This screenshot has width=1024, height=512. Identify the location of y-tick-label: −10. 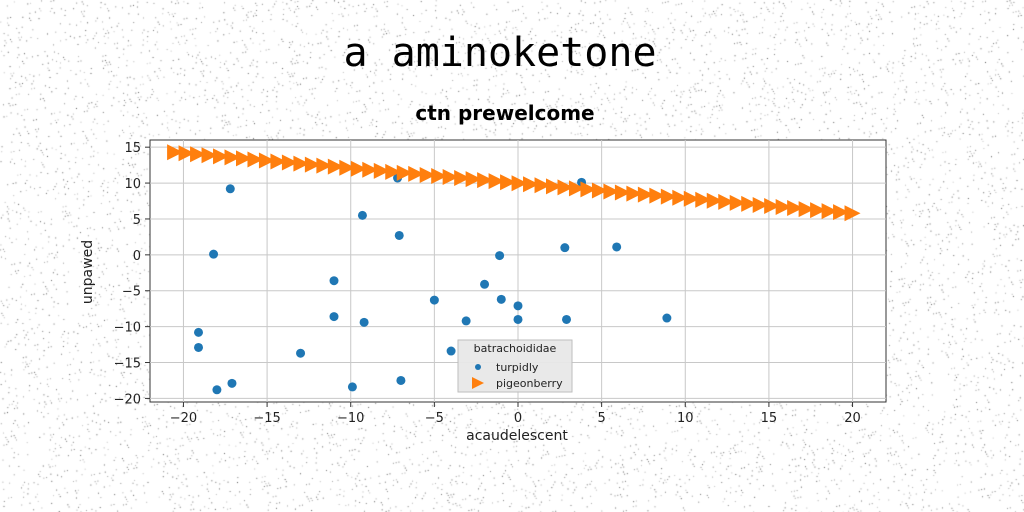
(127, 328).